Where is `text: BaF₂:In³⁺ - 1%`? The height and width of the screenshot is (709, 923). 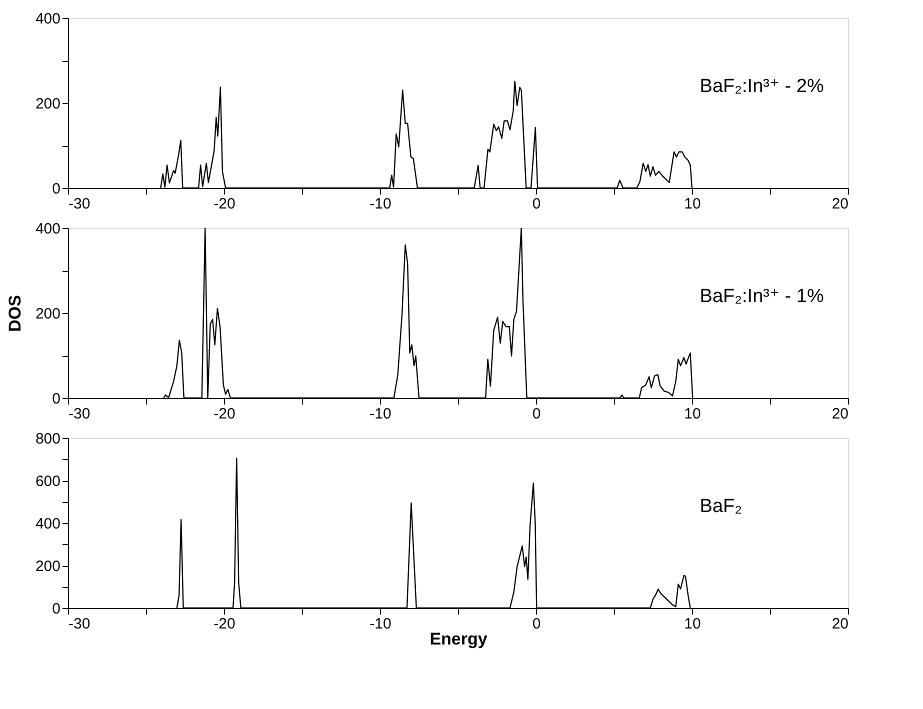 text: BaF₂:In³⁺ - 1% is located at coordinates (762, 296).